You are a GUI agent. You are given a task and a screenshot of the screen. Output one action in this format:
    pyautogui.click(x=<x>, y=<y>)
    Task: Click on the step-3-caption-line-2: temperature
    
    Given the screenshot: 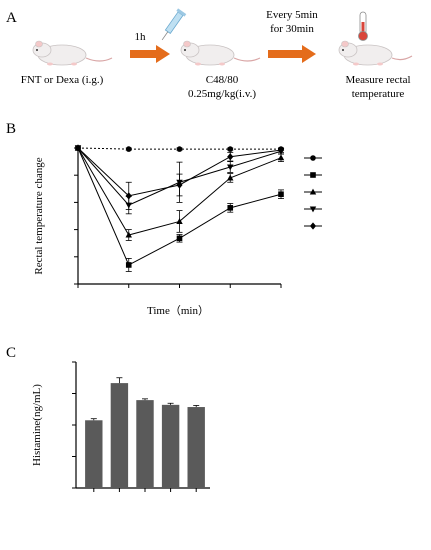 What is the action you would take?
    pyautogui.click(x=378, y=94)
    